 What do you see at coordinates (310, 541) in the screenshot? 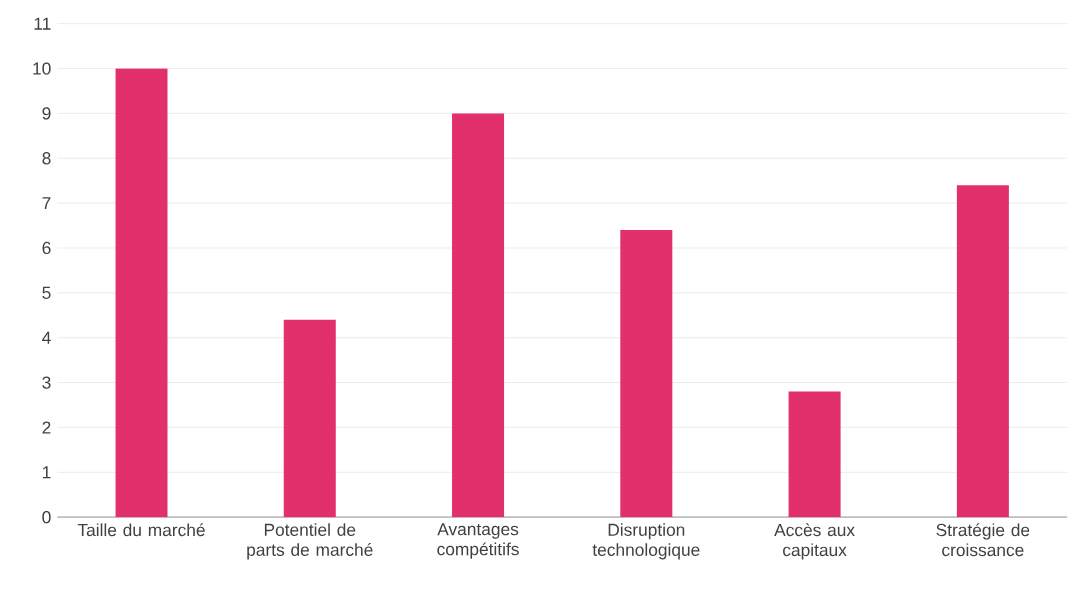
I see `x-tick-label: Potentiel de parts de marché` at bounding box center [310, 541].